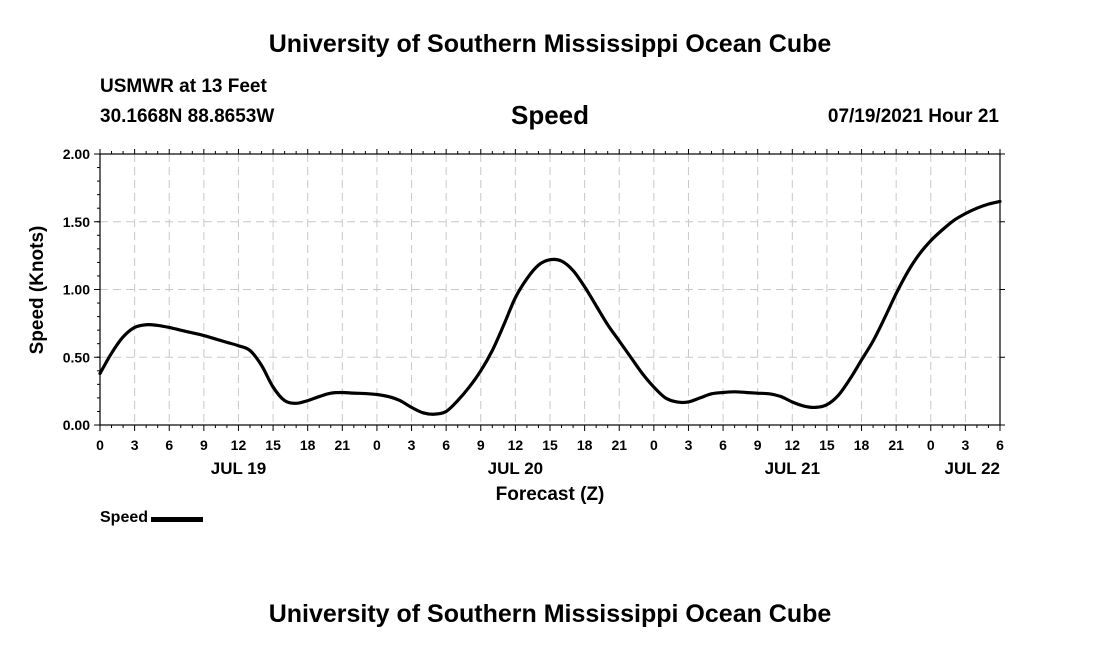 This screenshot has height=650, width=1100. What do you see at coordinates (76, 425) in the screenshot?
I see `y-tick-label: 0.00` at bounding box center [76, 425].